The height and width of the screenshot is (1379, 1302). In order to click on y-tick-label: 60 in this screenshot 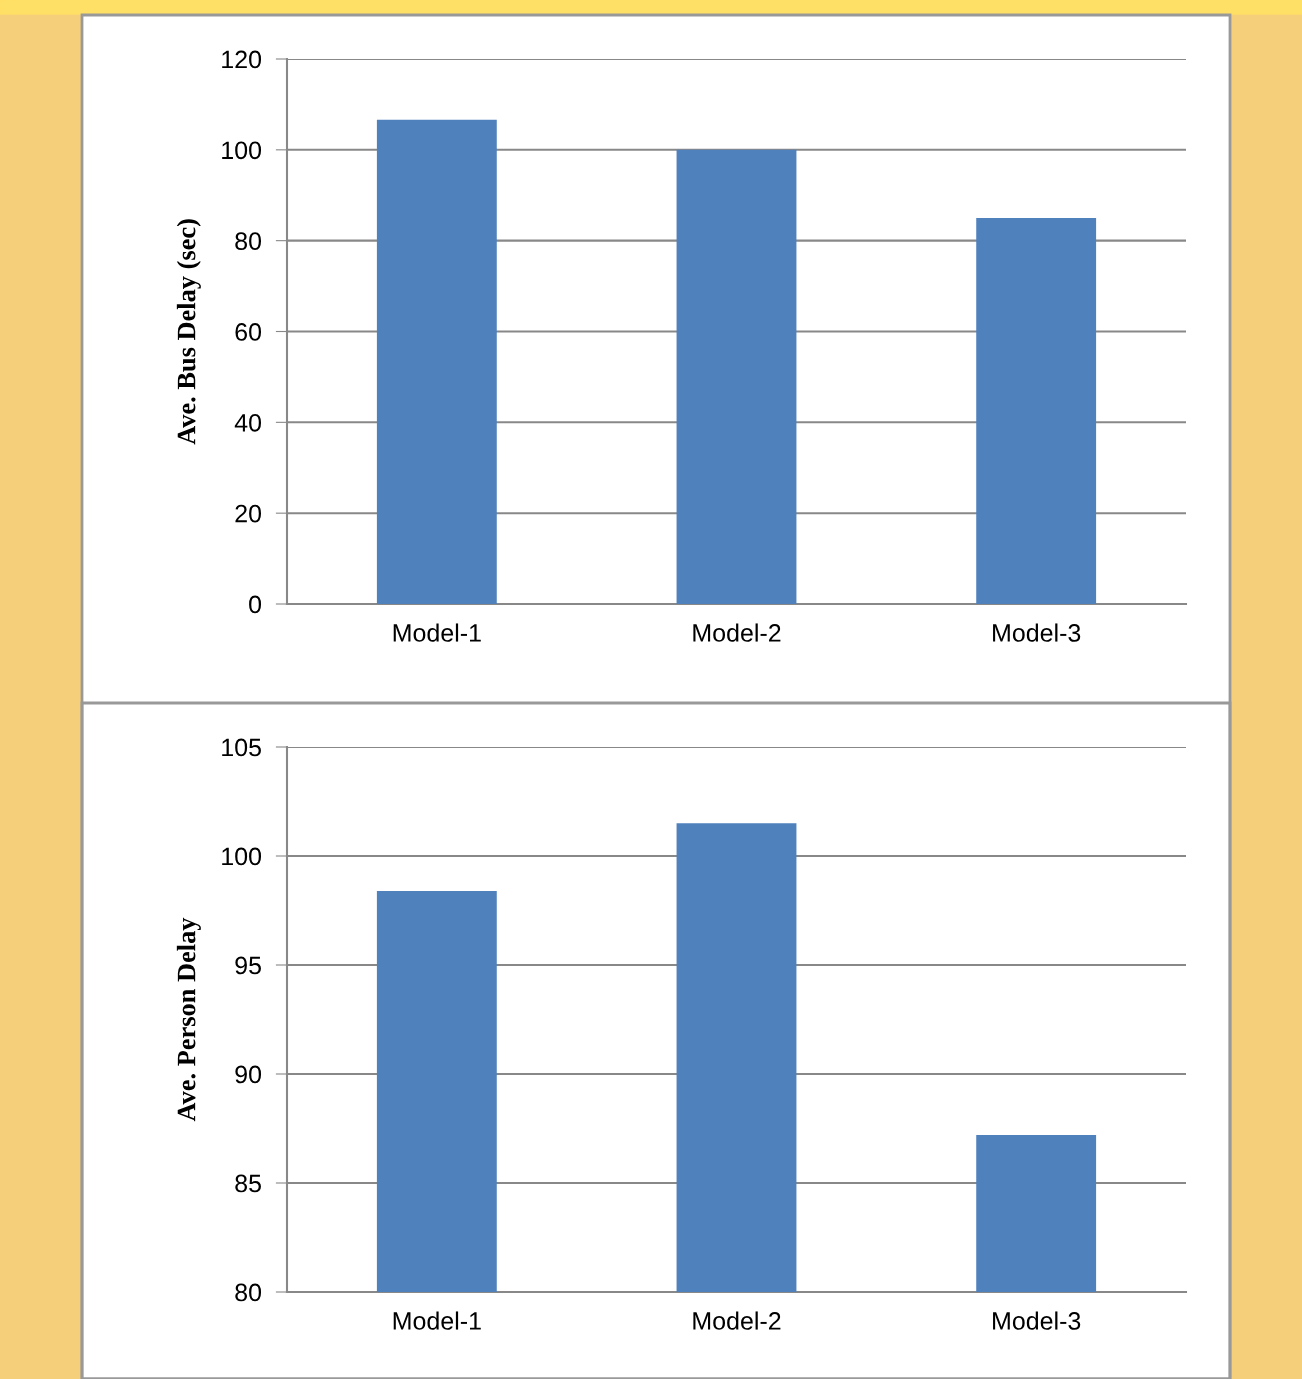, I will do `click(248, 332)`.